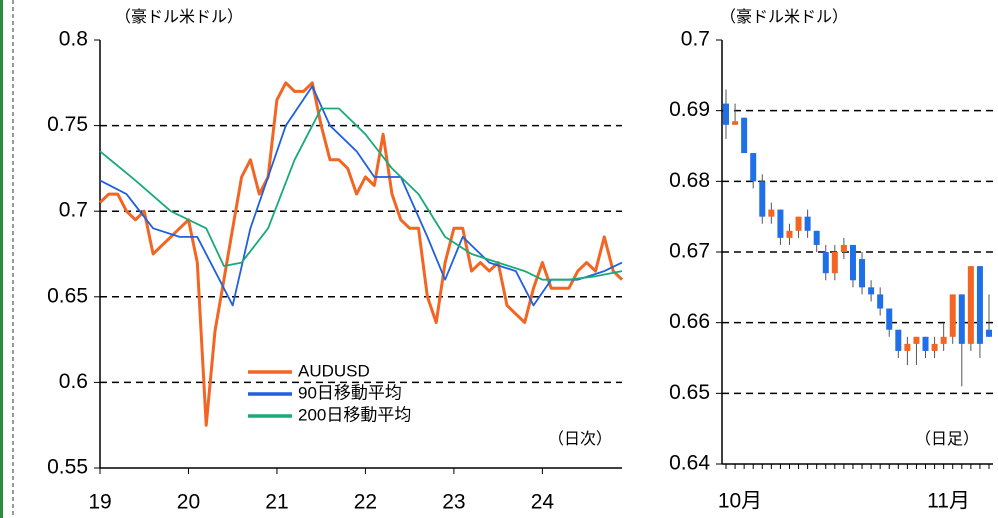  Describe the element at coordinates (350, 392) in the screenshot. I see `legend-label: 90日移動平均` at that location.